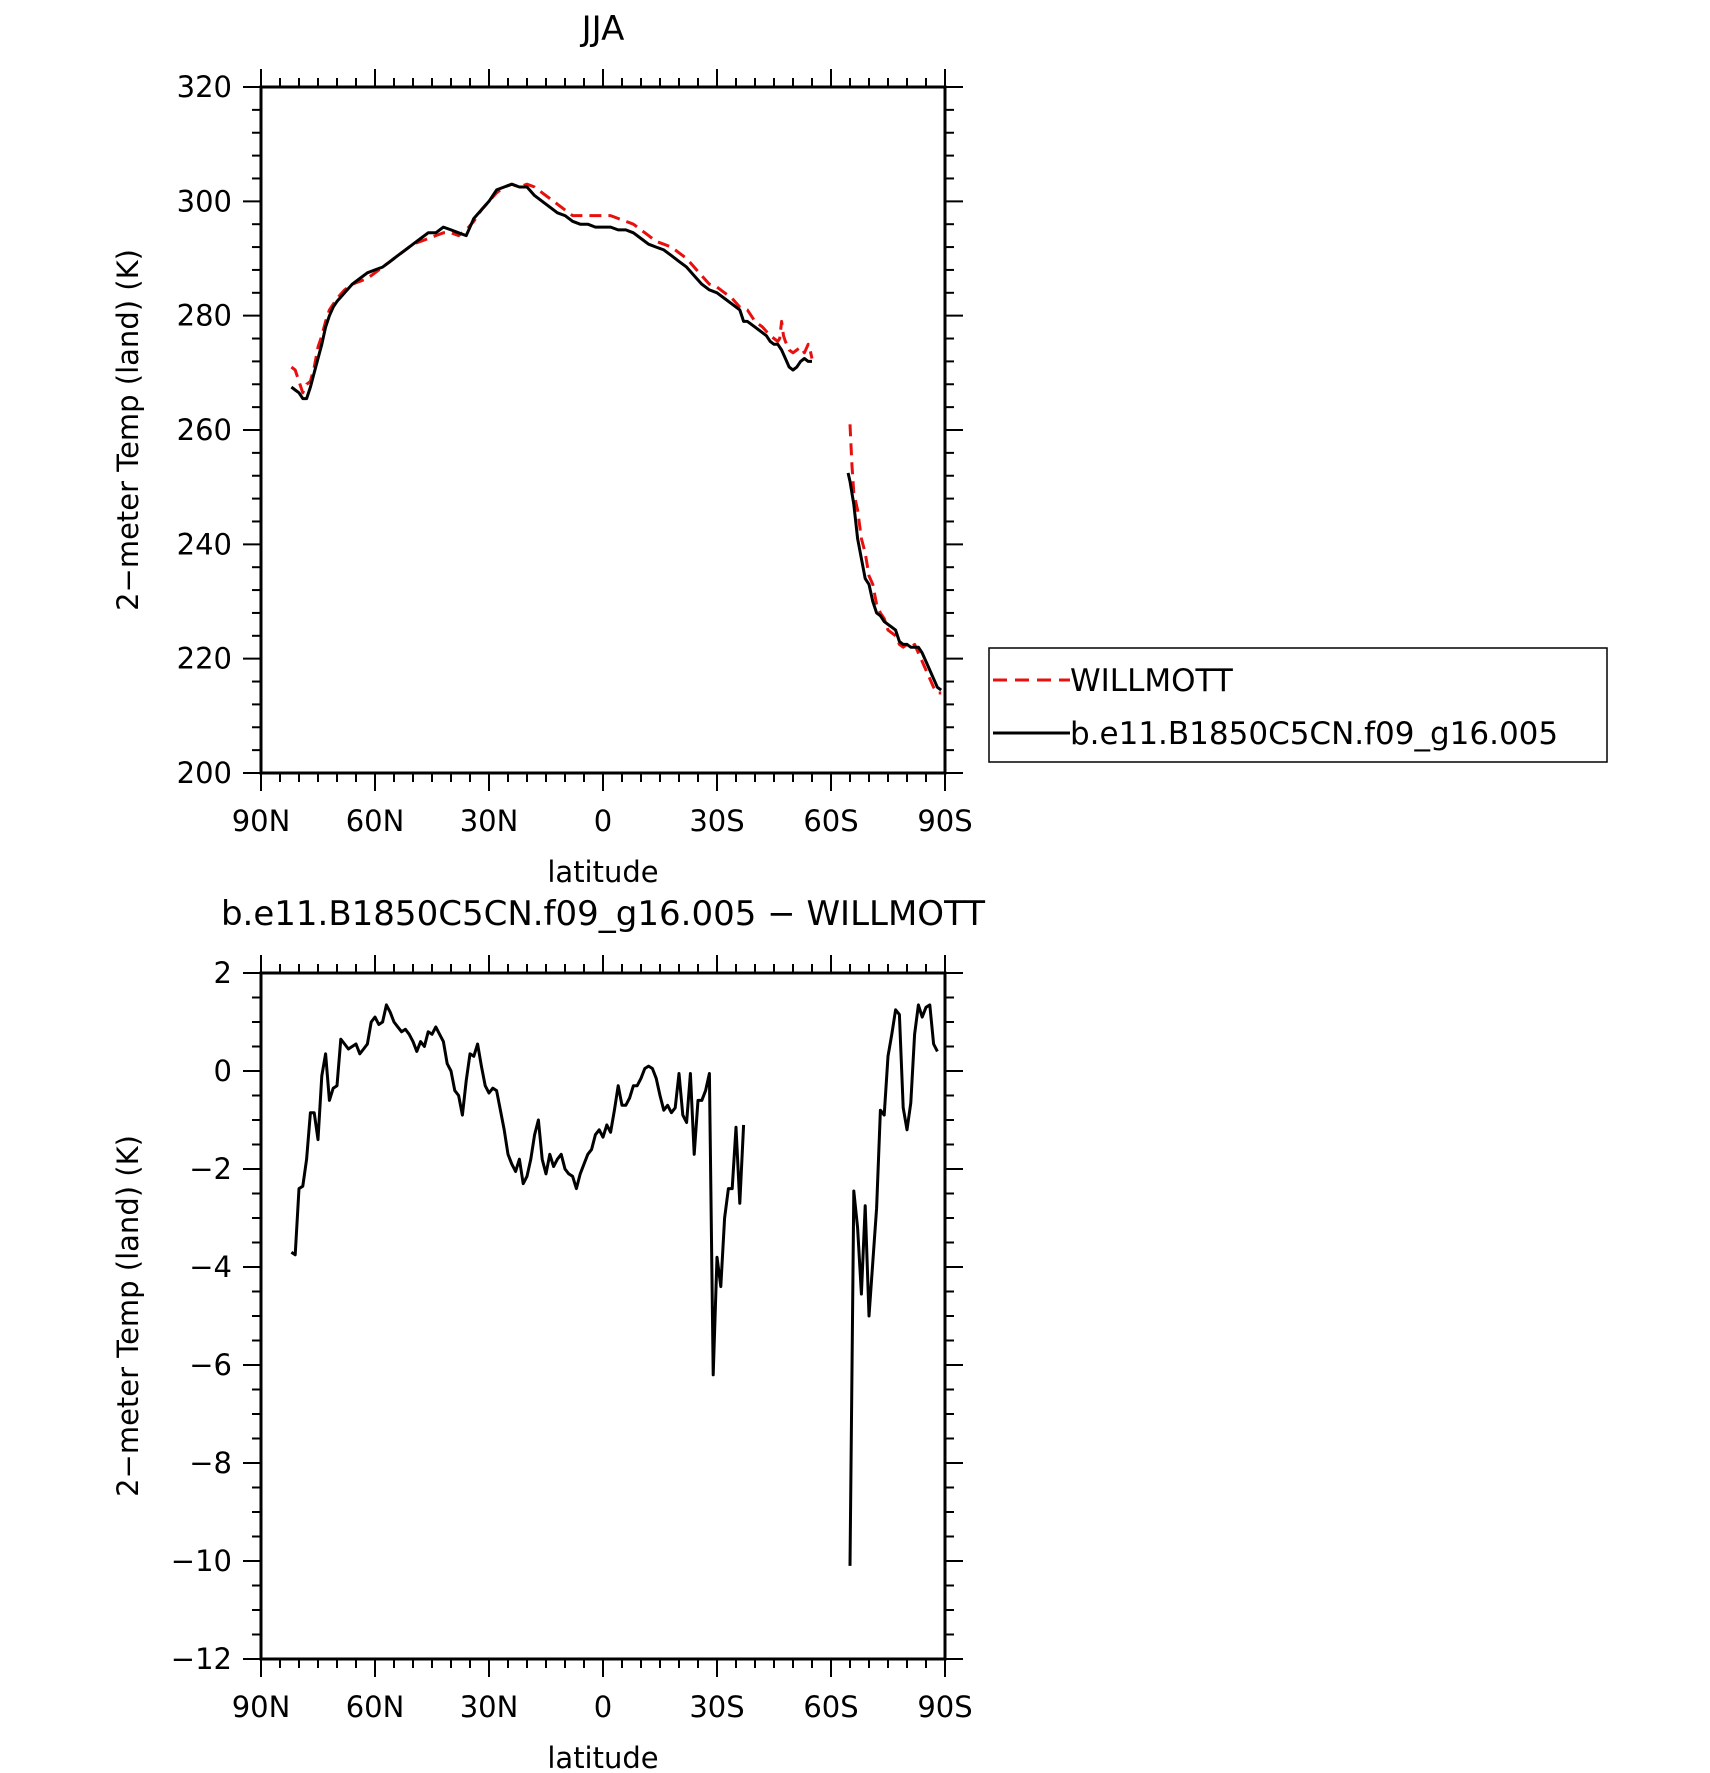 The width and height of the screenshot is (1710, 1773). What do you see at coordinates (204, 87) in the screenshot?
I see `top-y-tick-label: 320` at bounding box center [204, 87].